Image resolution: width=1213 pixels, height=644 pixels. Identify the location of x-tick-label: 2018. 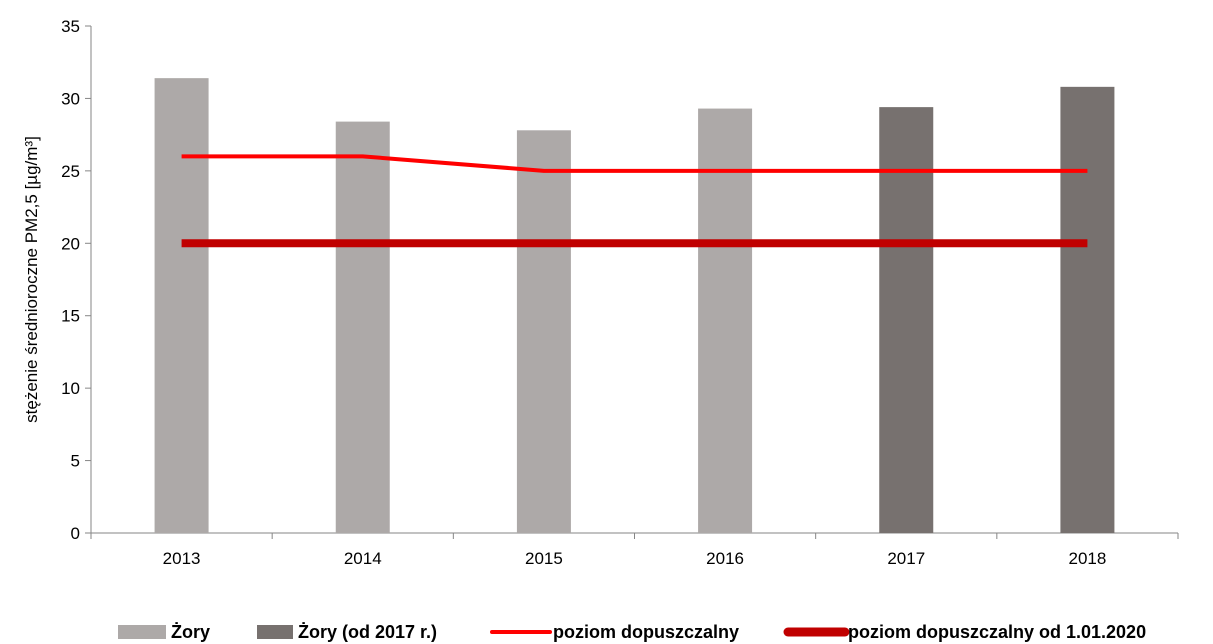
(1088, 558).